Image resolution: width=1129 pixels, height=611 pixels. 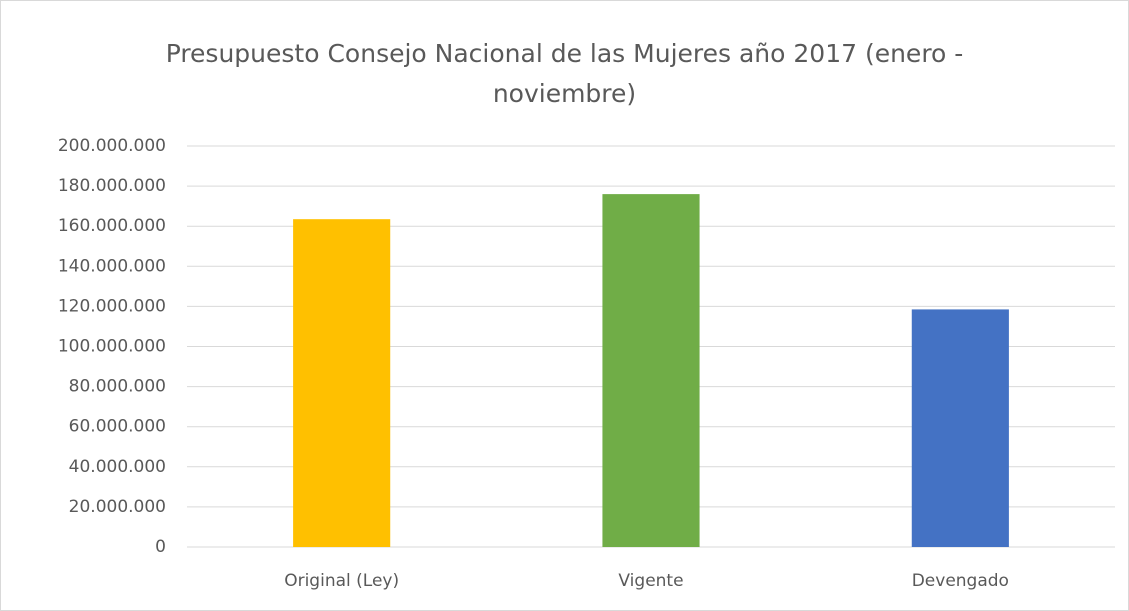 I want to click on y-tick-label: 180.000.000, so click(x=112, y=186).